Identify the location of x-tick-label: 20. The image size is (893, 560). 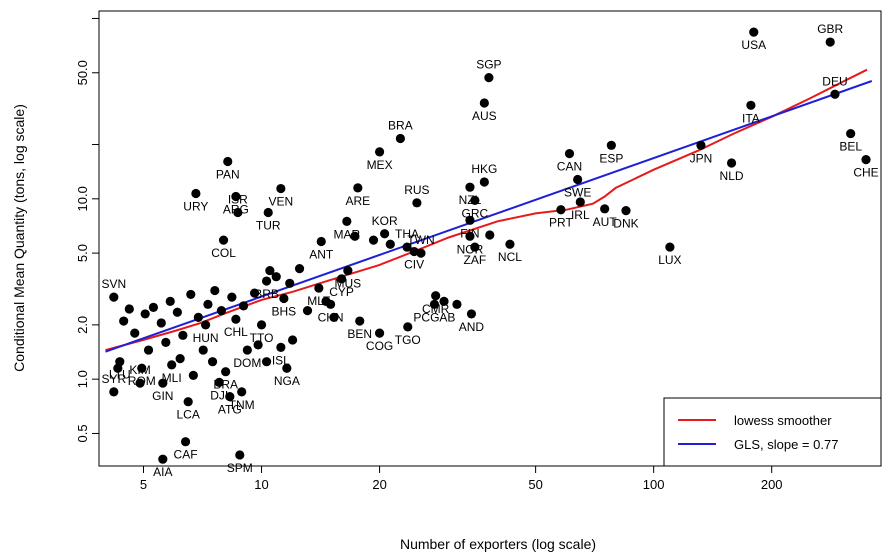
(379, 484).